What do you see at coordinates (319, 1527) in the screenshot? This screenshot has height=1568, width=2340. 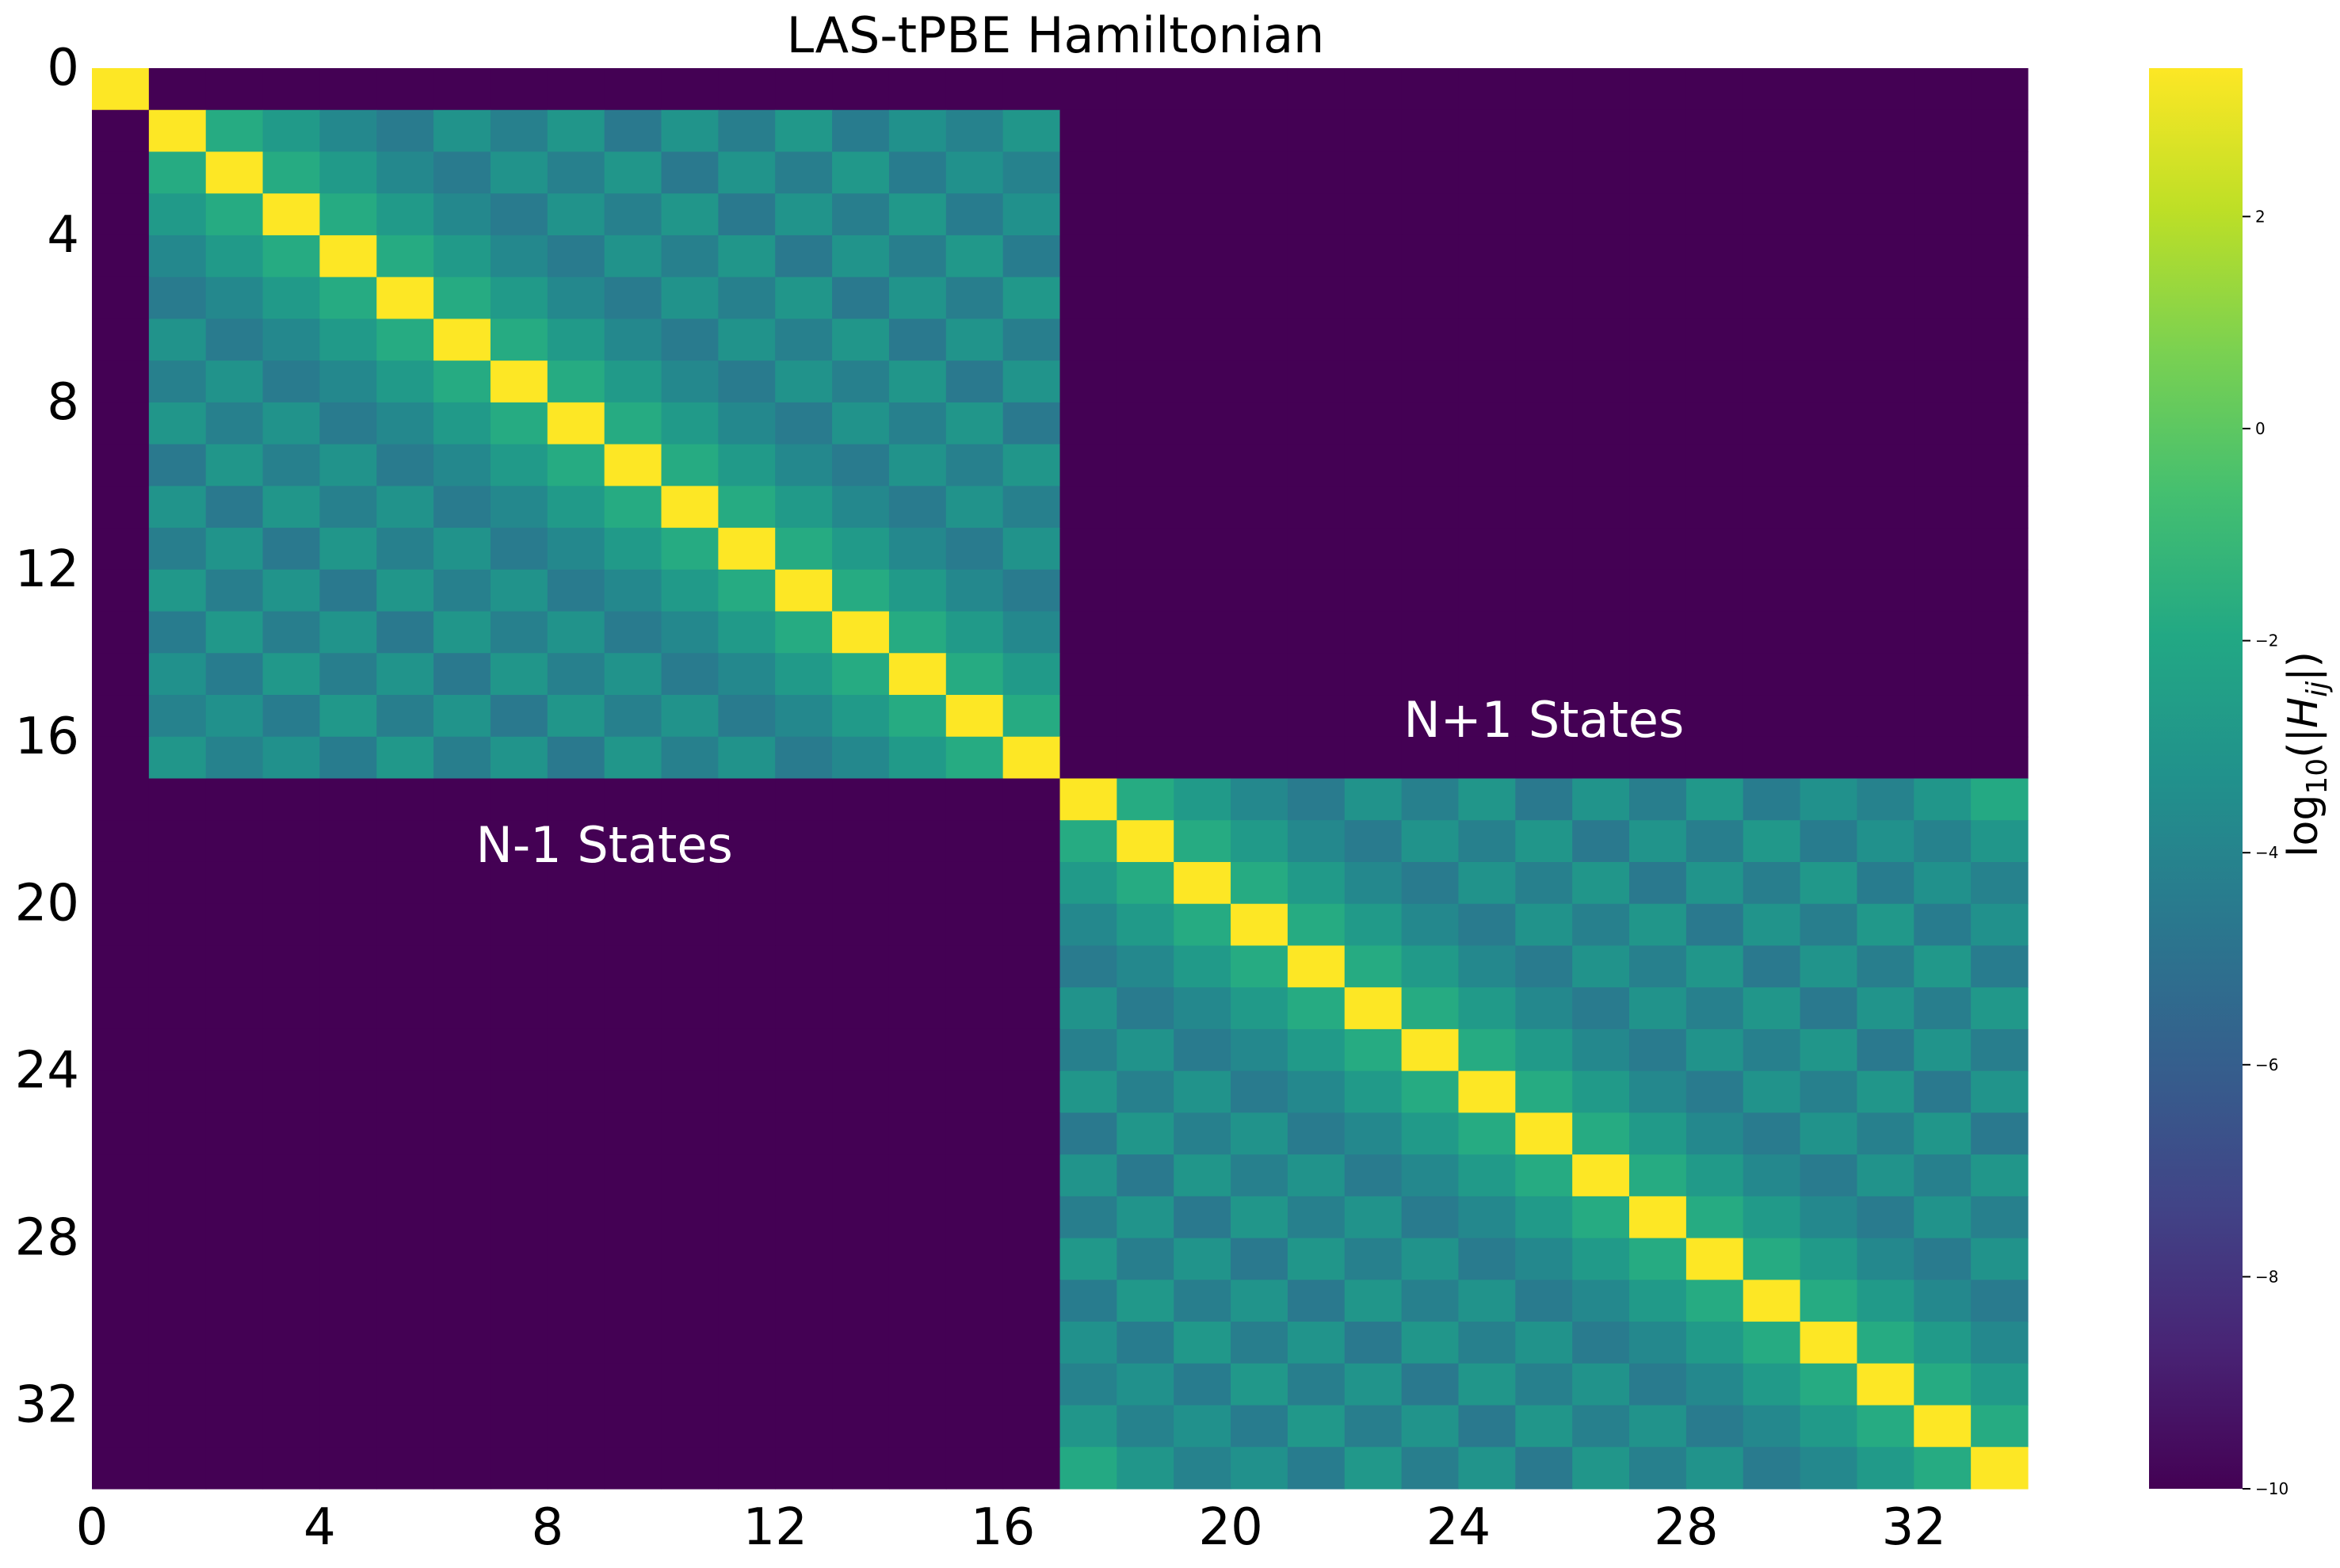 I see `x-tick-label: 4` at bounding box center [319, 1527].